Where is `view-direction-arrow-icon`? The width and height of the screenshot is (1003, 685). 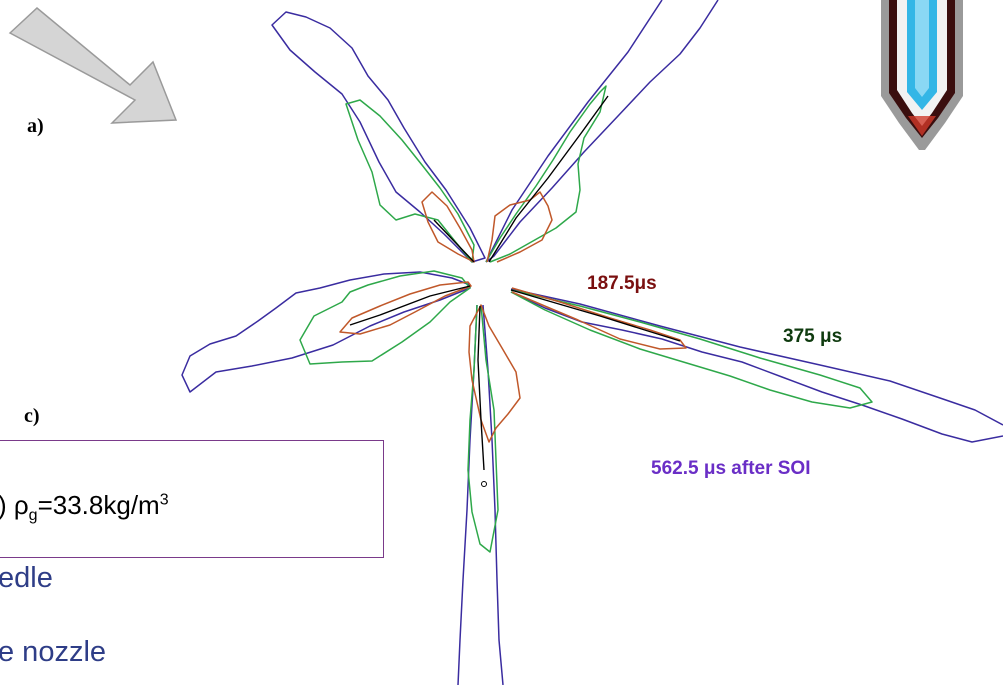 view-direction-arrow-icon is located at coordinates (93, 65).